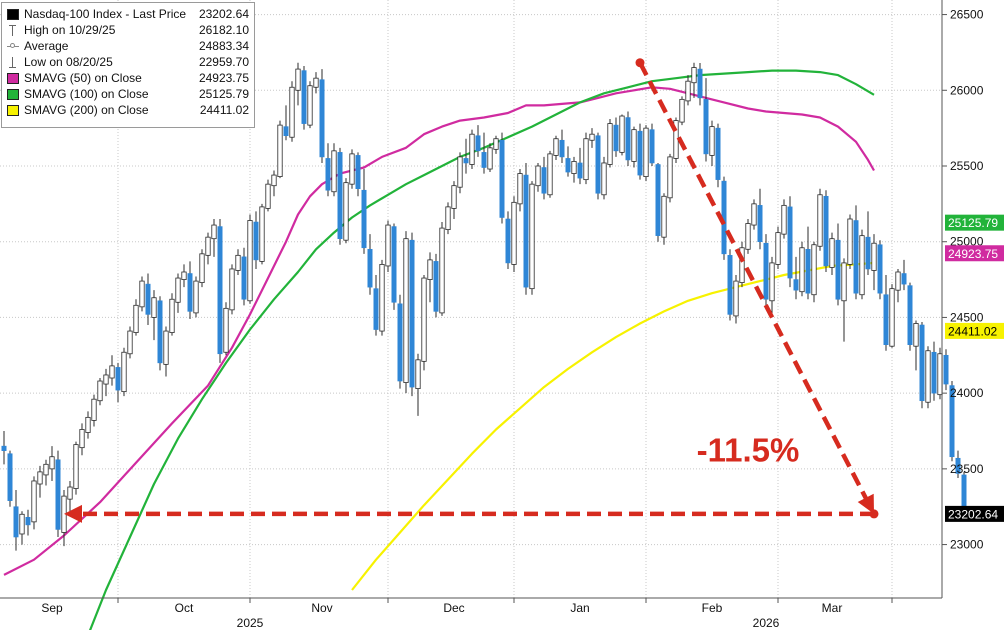 This screenshot has width=1004, height=630. What do you see at coordinates (83, 78) in the screenshot?
I see `legend-label: SMAVG (50) on Close` at bounding box center [83, 78].